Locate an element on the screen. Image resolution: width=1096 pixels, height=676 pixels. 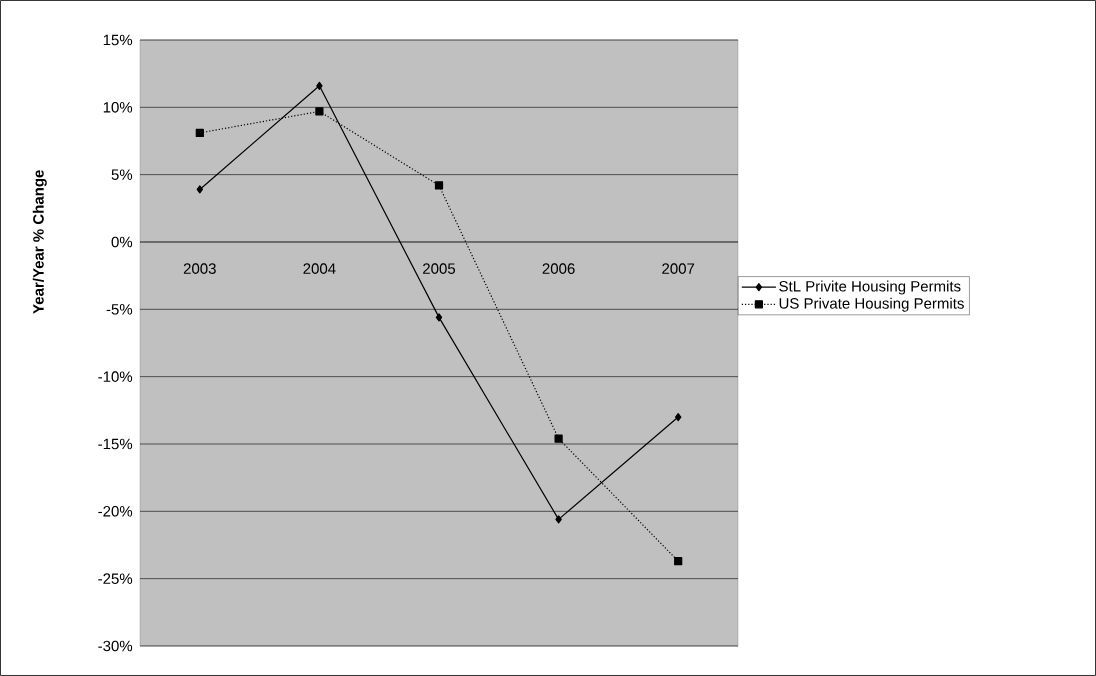
y-tick-label: 15% is located at coordinates (118, 40).